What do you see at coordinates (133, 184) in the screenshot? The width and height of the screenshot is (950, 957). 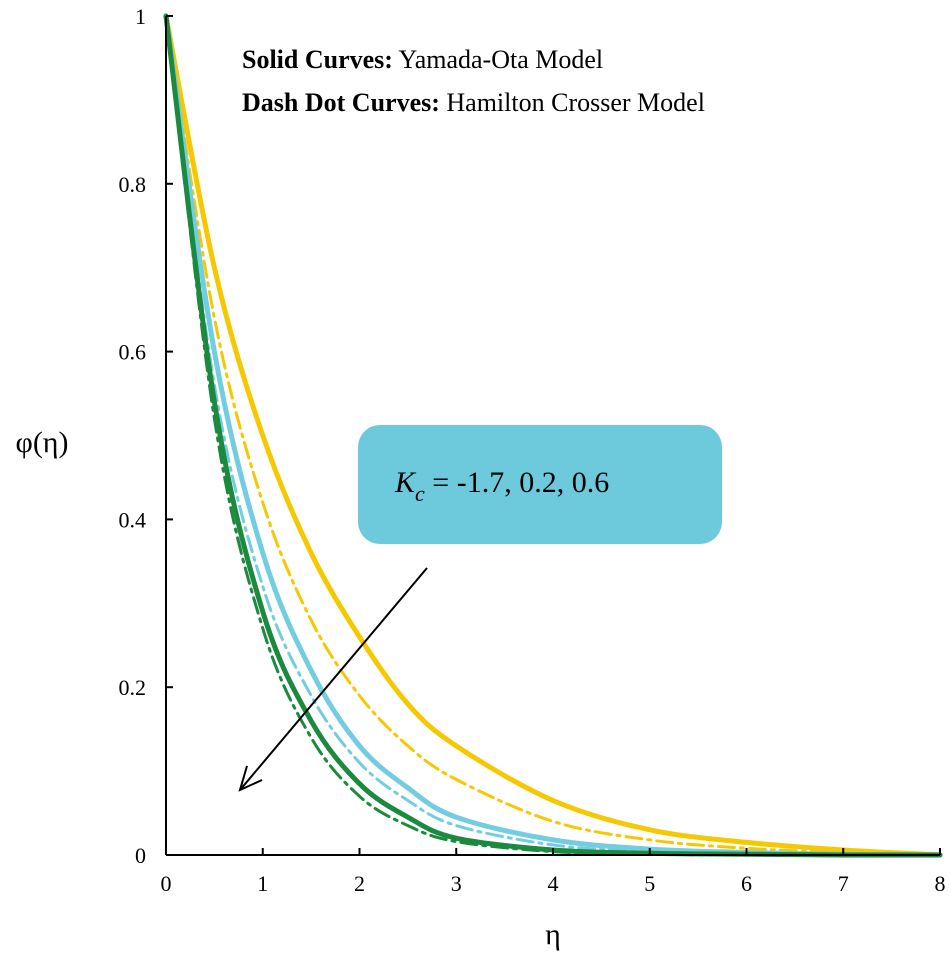 I see `y-tick-label: 0.8` at bounding box center [133, 184].